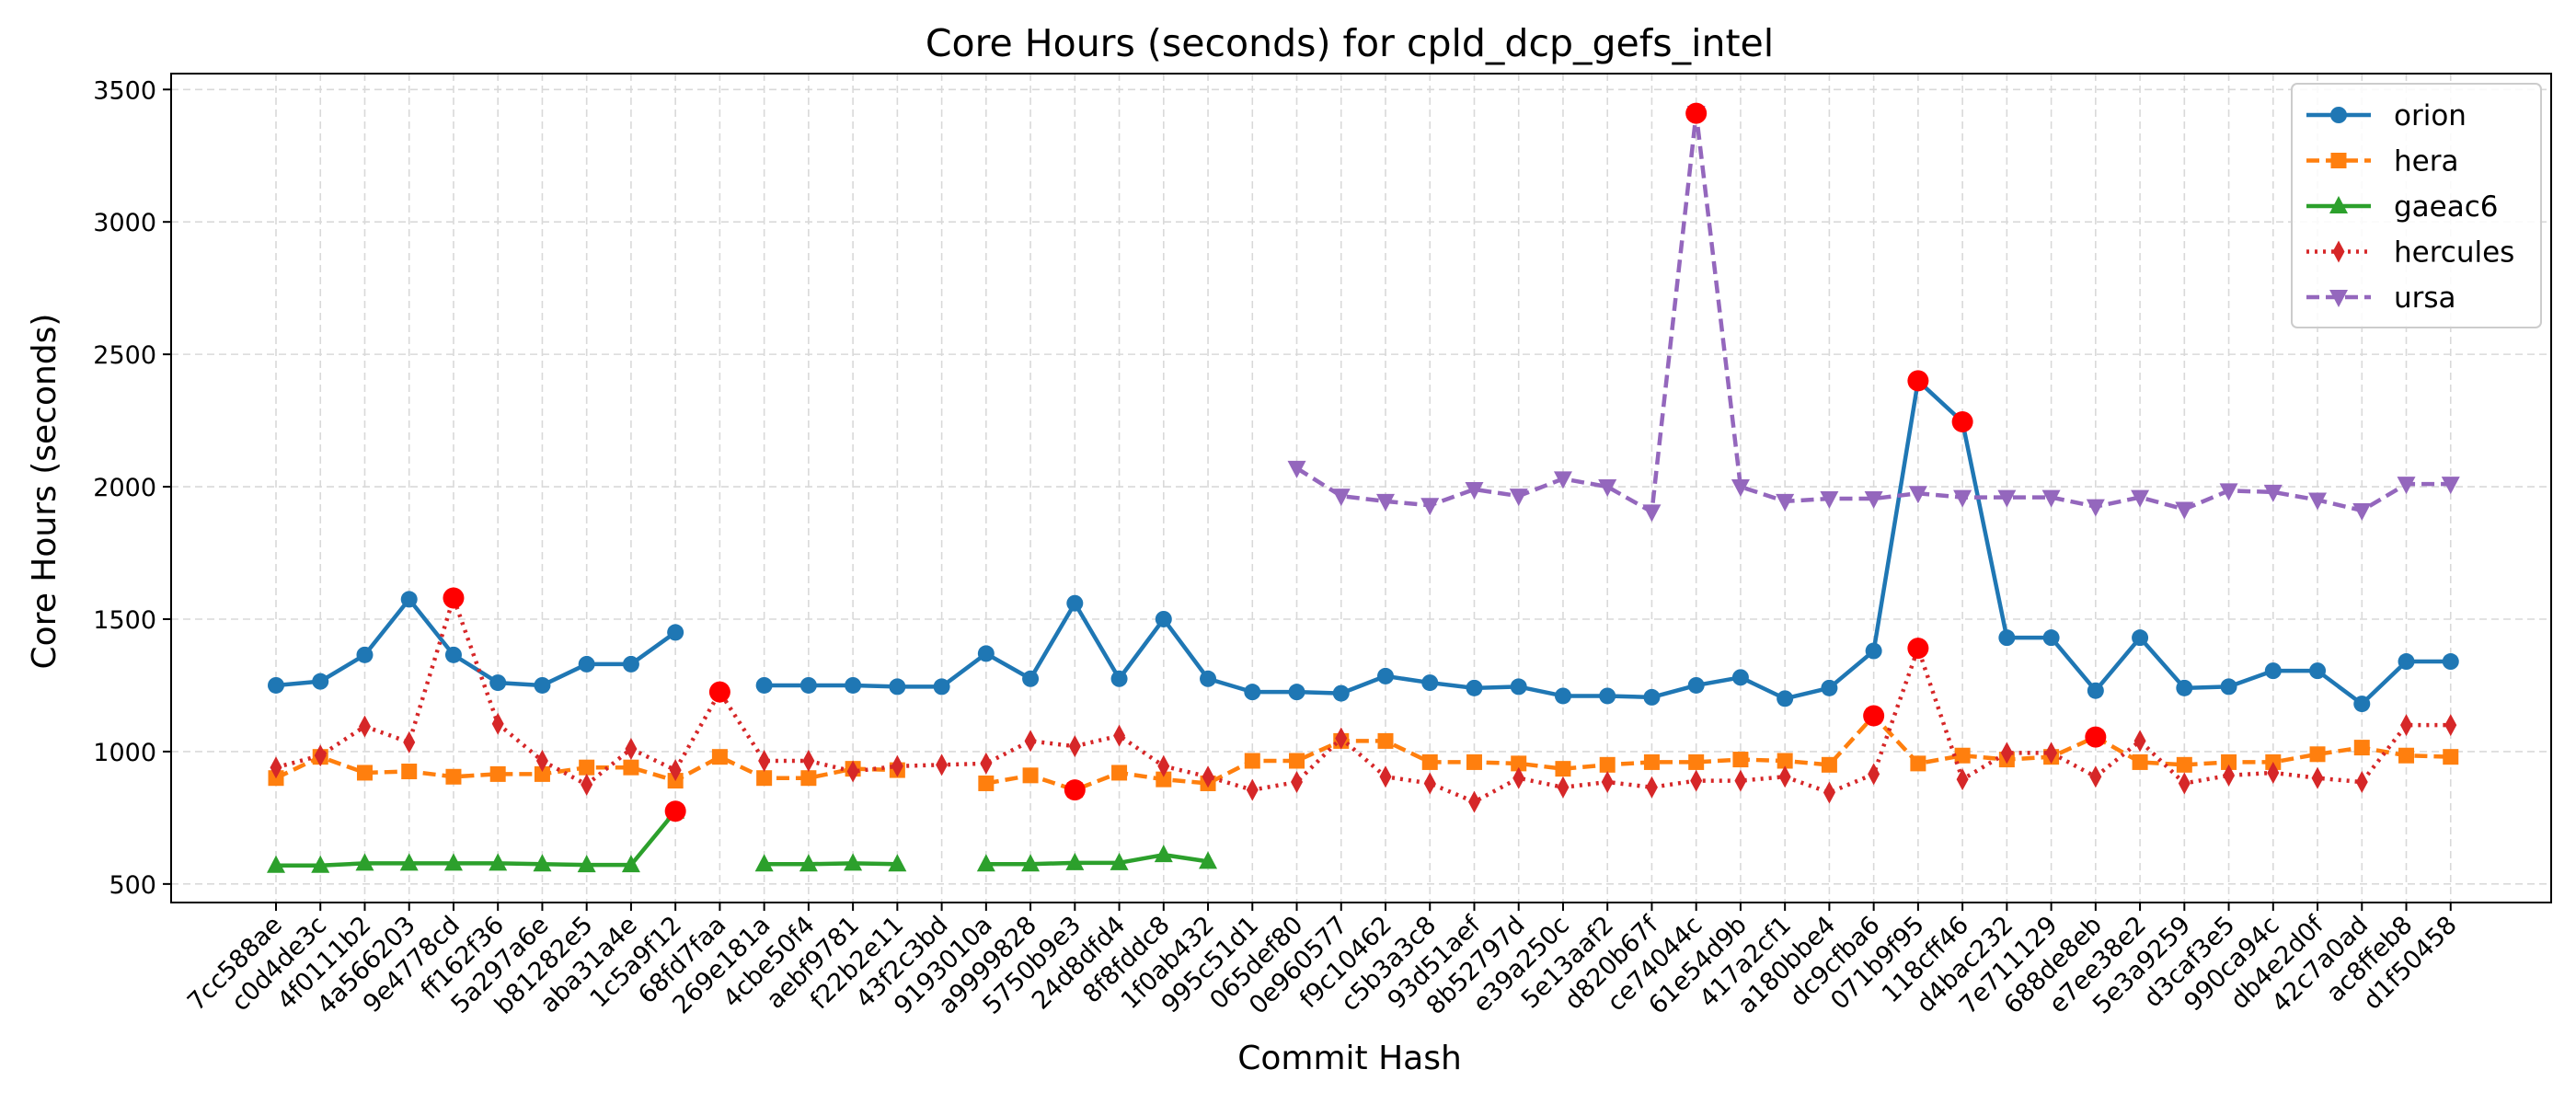  What do you see at coordinates (2338, 252) in the screenshot?
I see `legend-marker-hercules` at bounding box center [2338, 252].